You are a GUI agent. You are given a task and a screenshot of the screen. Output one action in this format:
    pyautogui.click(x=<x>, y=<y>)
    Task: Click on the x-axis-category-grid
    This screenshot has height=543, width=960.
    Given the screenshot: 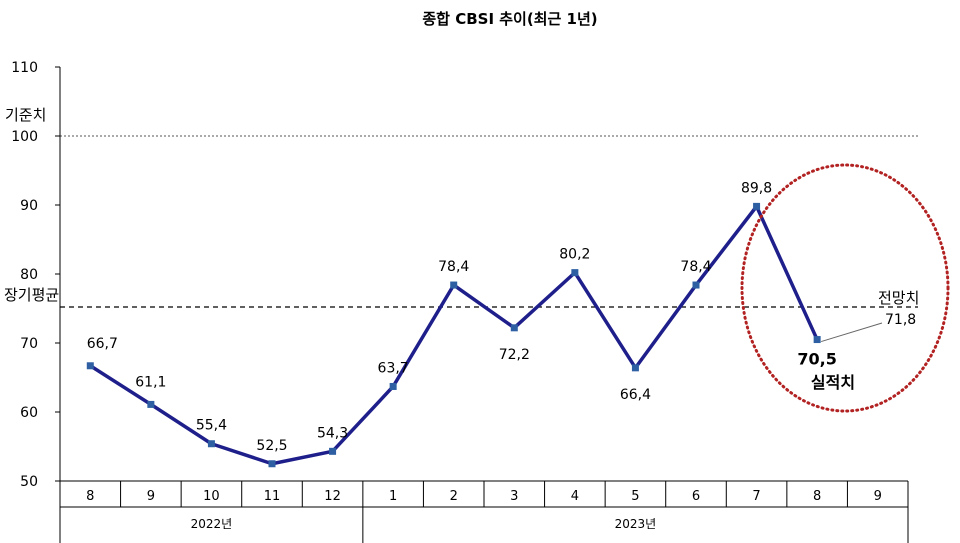 What is the action you would take?
    pyautogui.click(x=484, y=494)
    